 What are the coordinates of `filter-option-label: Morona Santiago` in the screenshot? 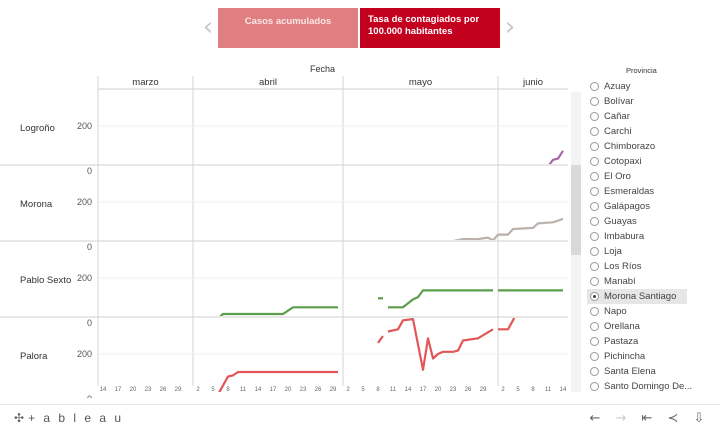 It's located at (640, 296).